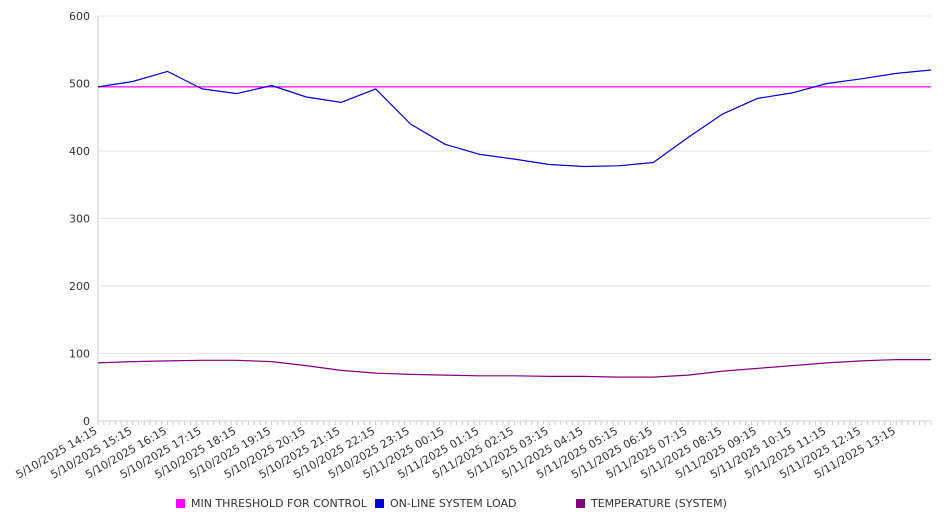 Image resolution: width=946 pixels, height=526 pixels. I want to click on y-tick-label-3: 300, so click(79, 219).